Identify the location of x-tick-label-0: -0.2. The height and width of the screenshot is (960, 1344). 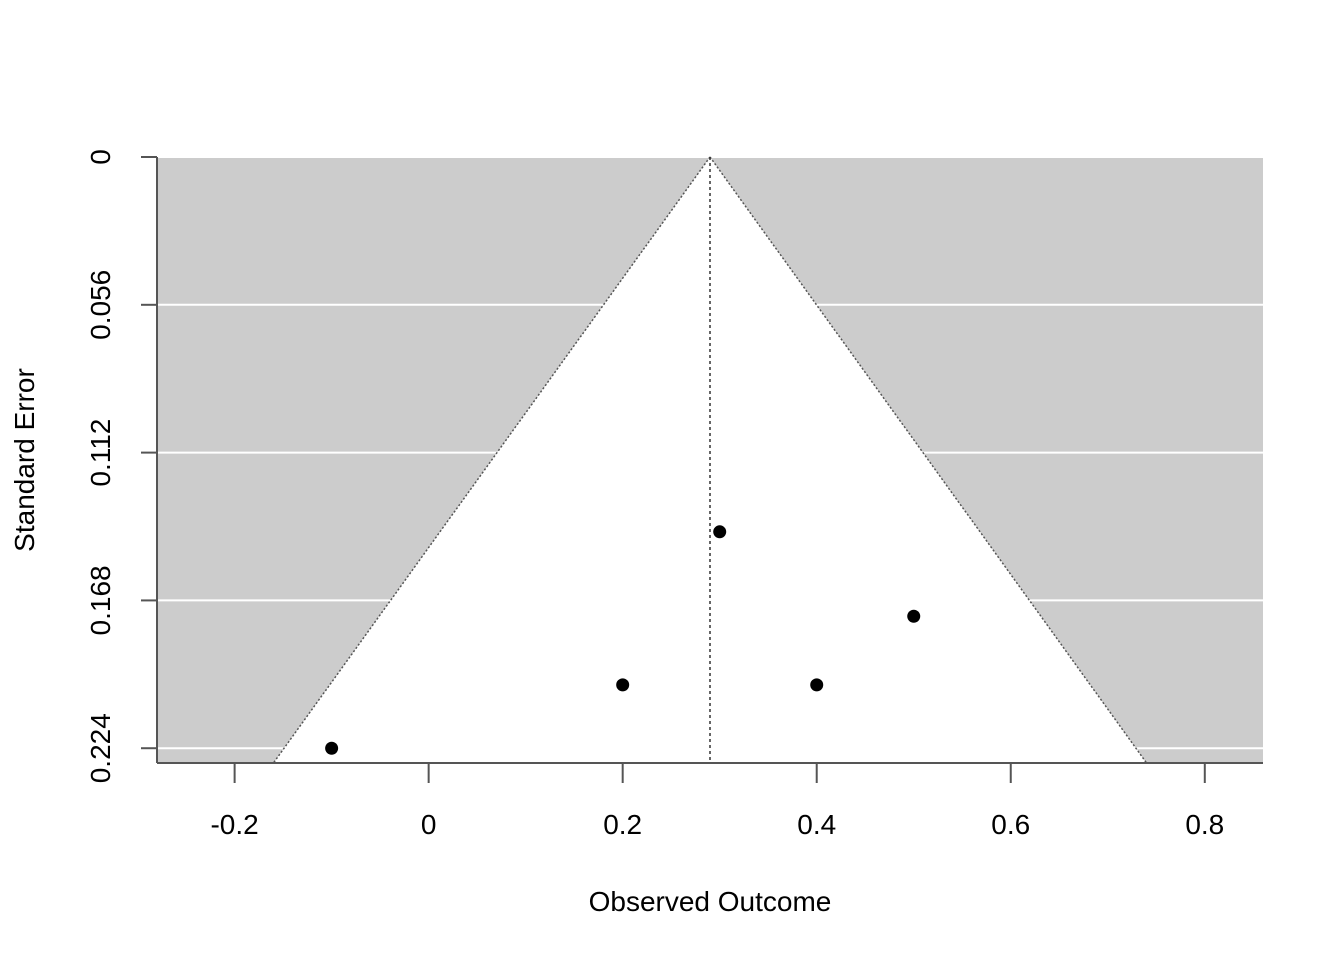
(234, 824).